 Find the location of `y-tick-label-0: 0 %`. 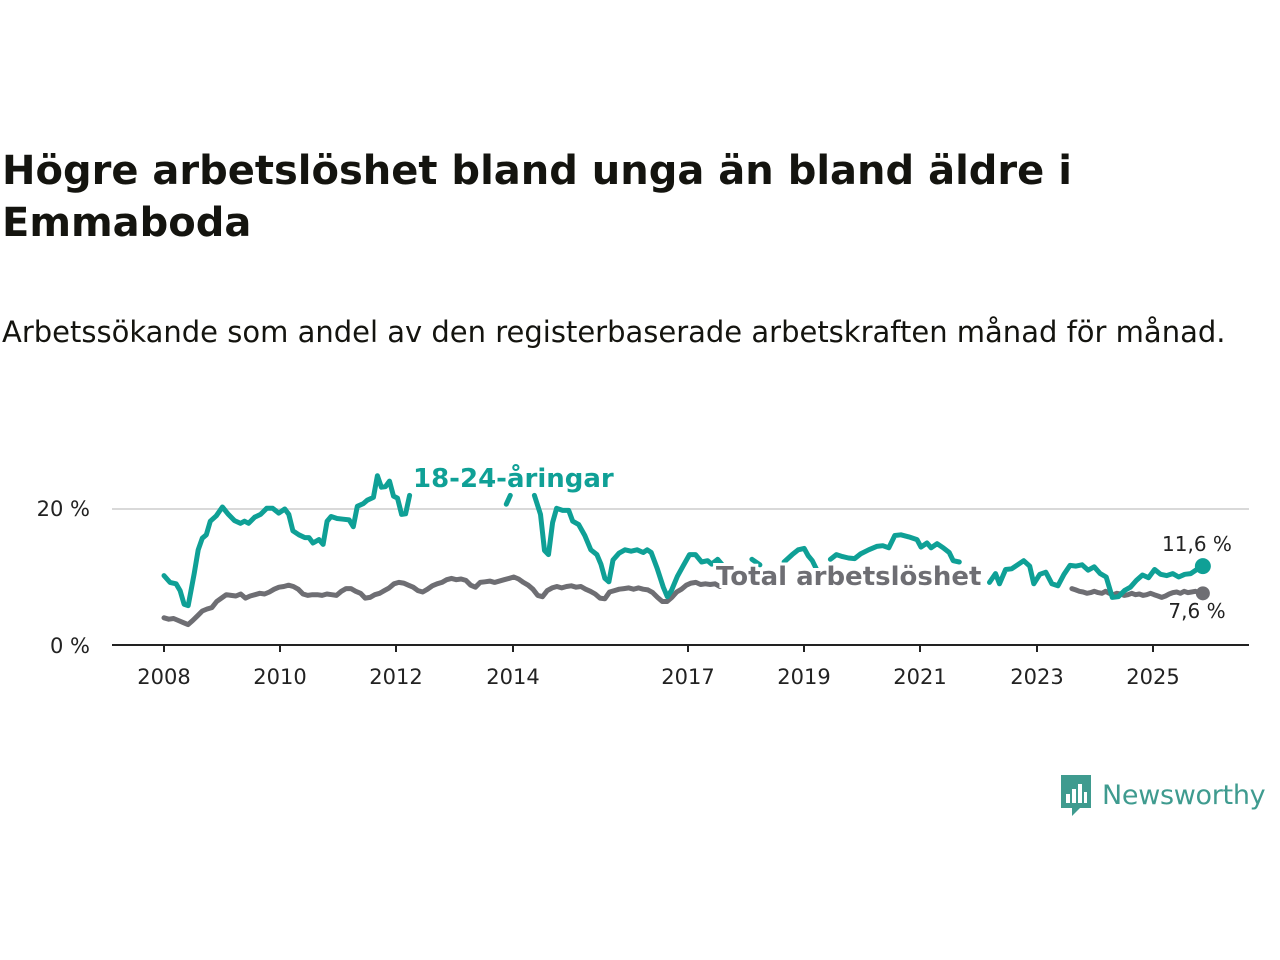

y-tick-label-0: 0 % is located at coordinates (70, 646).